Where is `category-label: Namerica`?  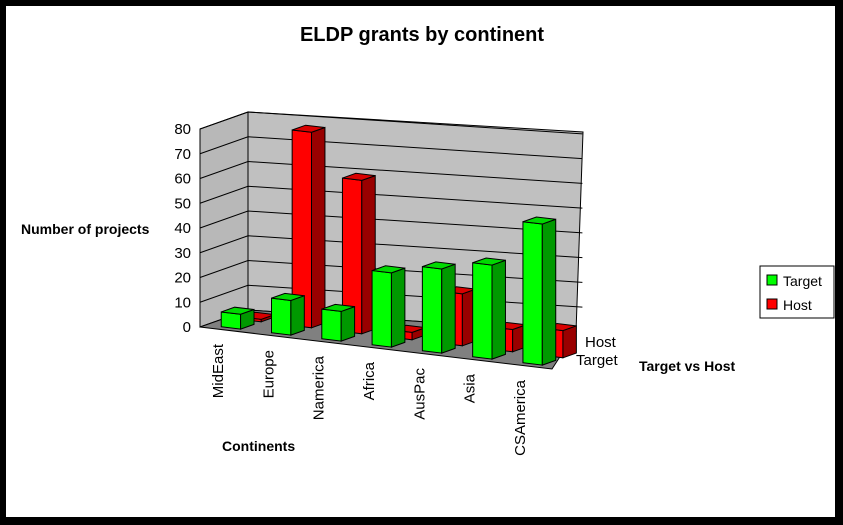
category-label: Namerica is located at coordinates (319, 387).